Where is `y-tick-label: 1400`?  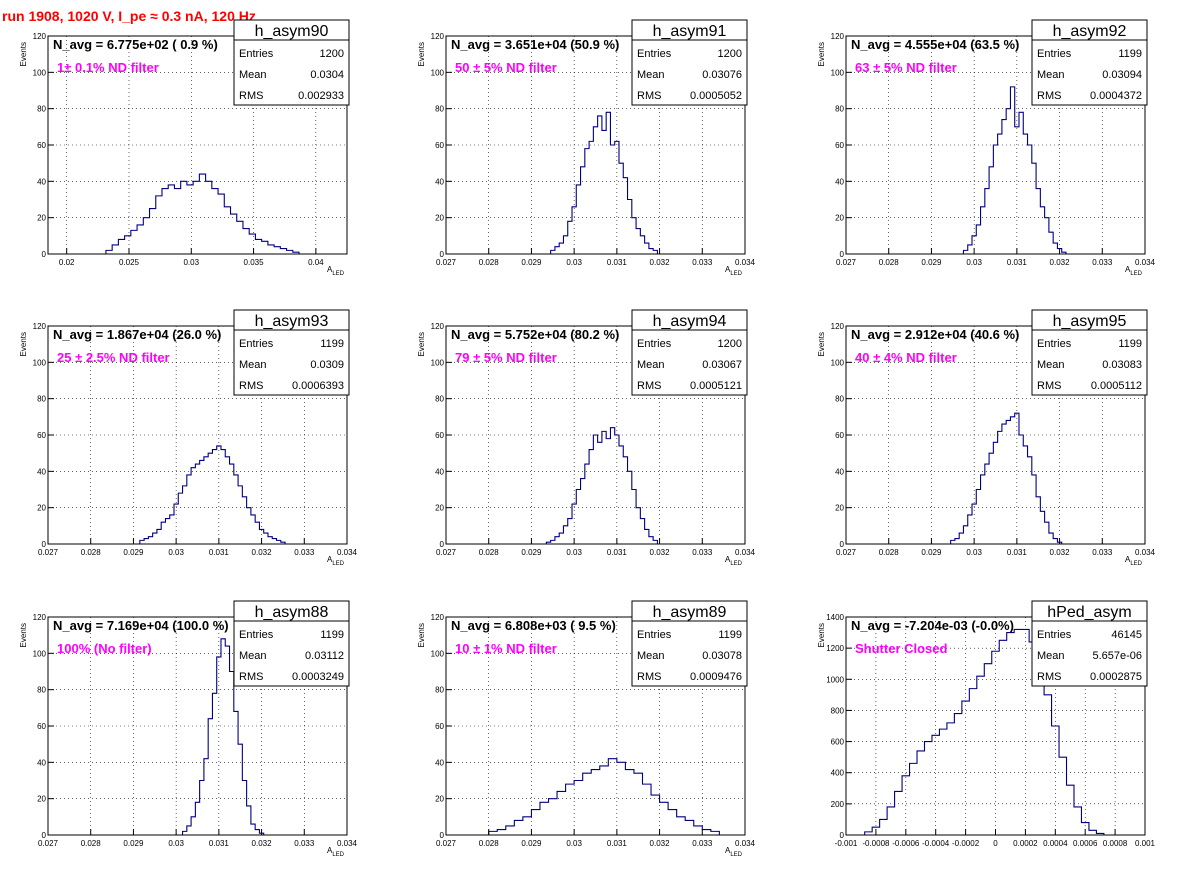
y-tick-label: 1400 is located at coordinates (835, 617).